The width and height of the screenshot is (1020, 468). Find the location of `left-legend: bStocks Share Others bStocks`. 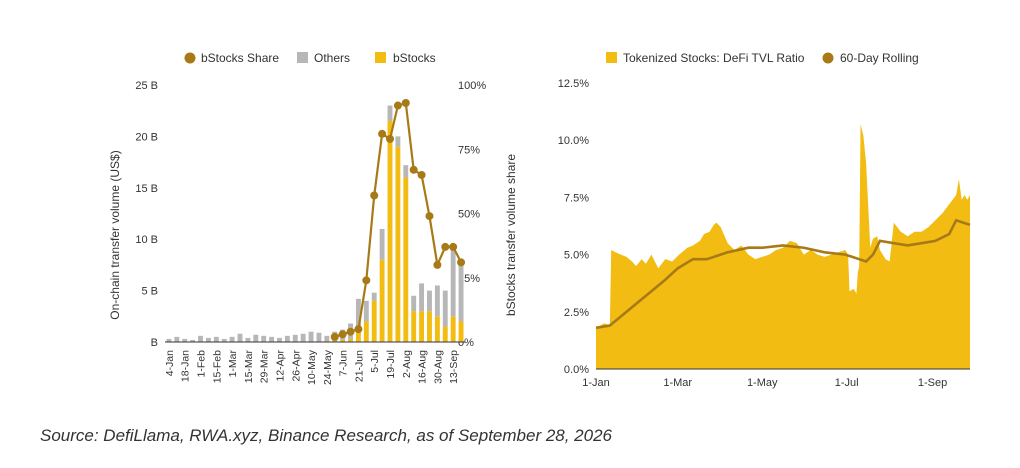

left-legend: bStocks Share Others bStocks is located at coordinates (310, 58).